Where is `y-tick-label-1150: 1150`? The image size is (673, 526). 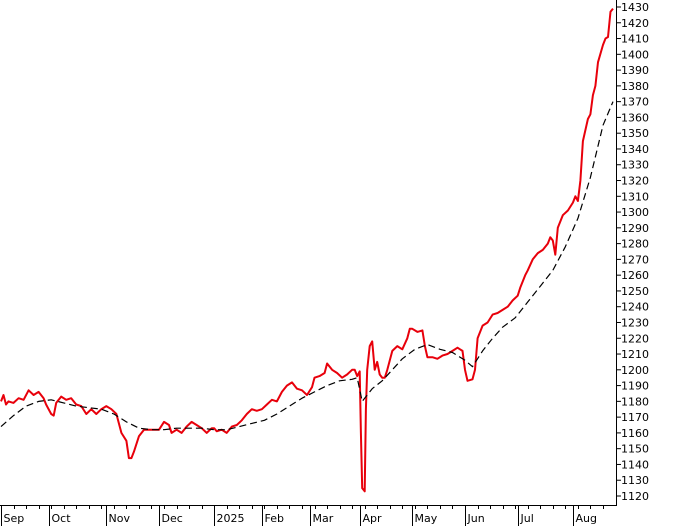
y-tick-label-1150: 1150 is located at coordinates (635, 449).